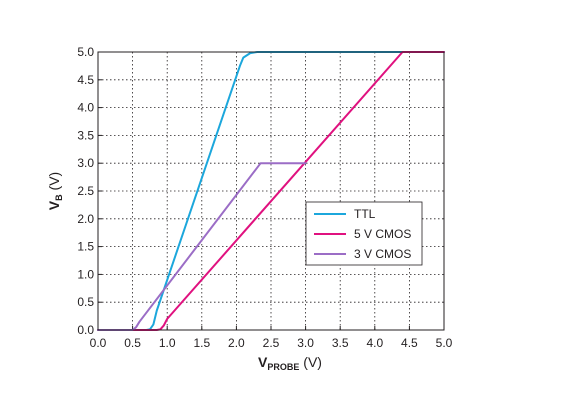 The height and width of the screenshot is (413, 567). I want to click on legend-label: TTL, so click(365, 214).